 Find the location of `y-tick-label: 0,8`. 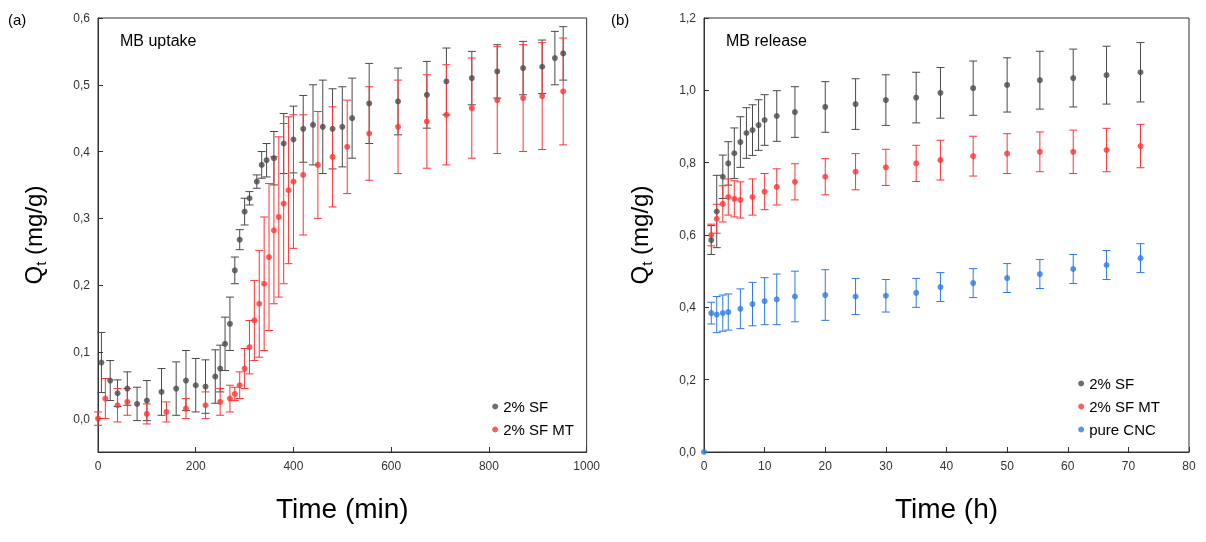

y-tick-label: 0,8 is located at coordinates (688, 162).